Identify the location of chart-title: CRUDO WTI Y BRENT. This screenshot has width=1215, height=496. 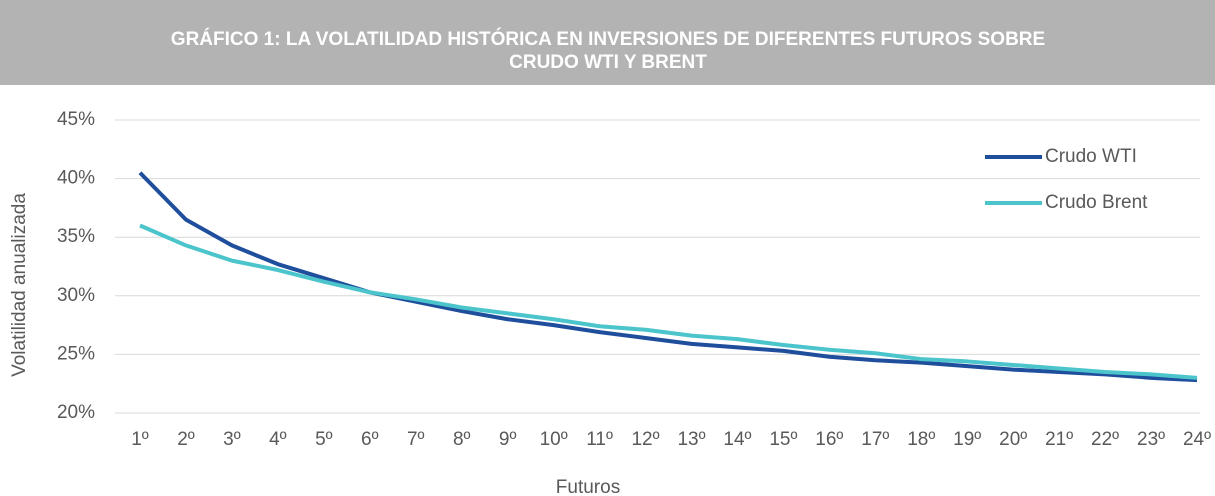
(608, 62).